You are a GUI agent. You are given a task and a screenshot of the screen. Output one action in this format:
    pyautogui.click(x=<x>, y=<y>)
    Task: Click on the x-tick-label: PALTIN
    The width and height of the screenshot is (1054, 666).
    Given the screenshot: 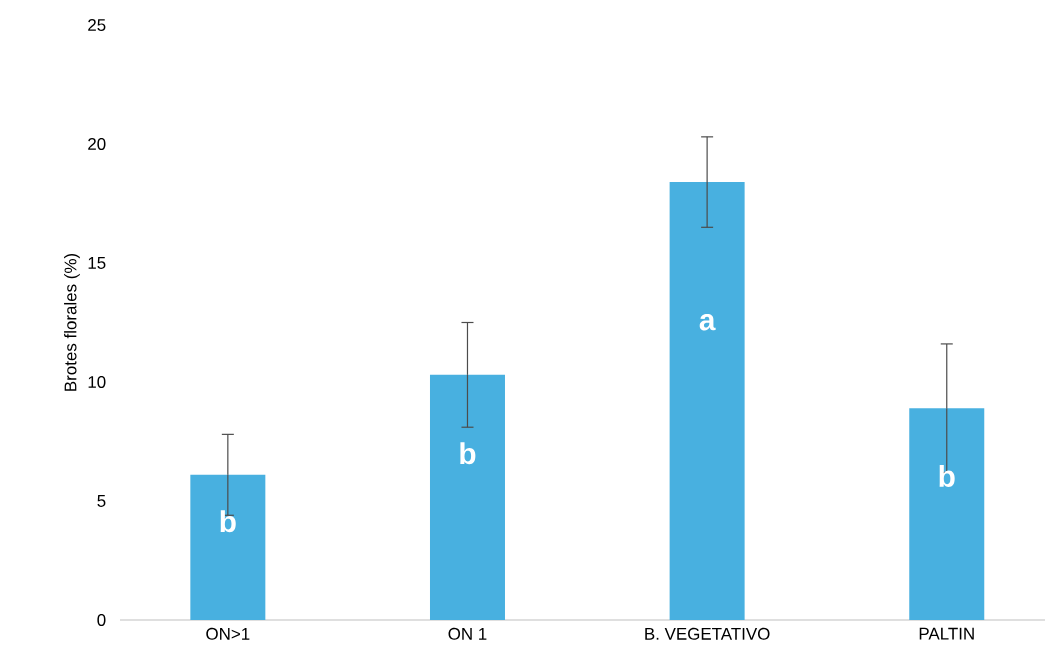 What is the action you would take?
    pyautogui.click(x=946, y=633)
    